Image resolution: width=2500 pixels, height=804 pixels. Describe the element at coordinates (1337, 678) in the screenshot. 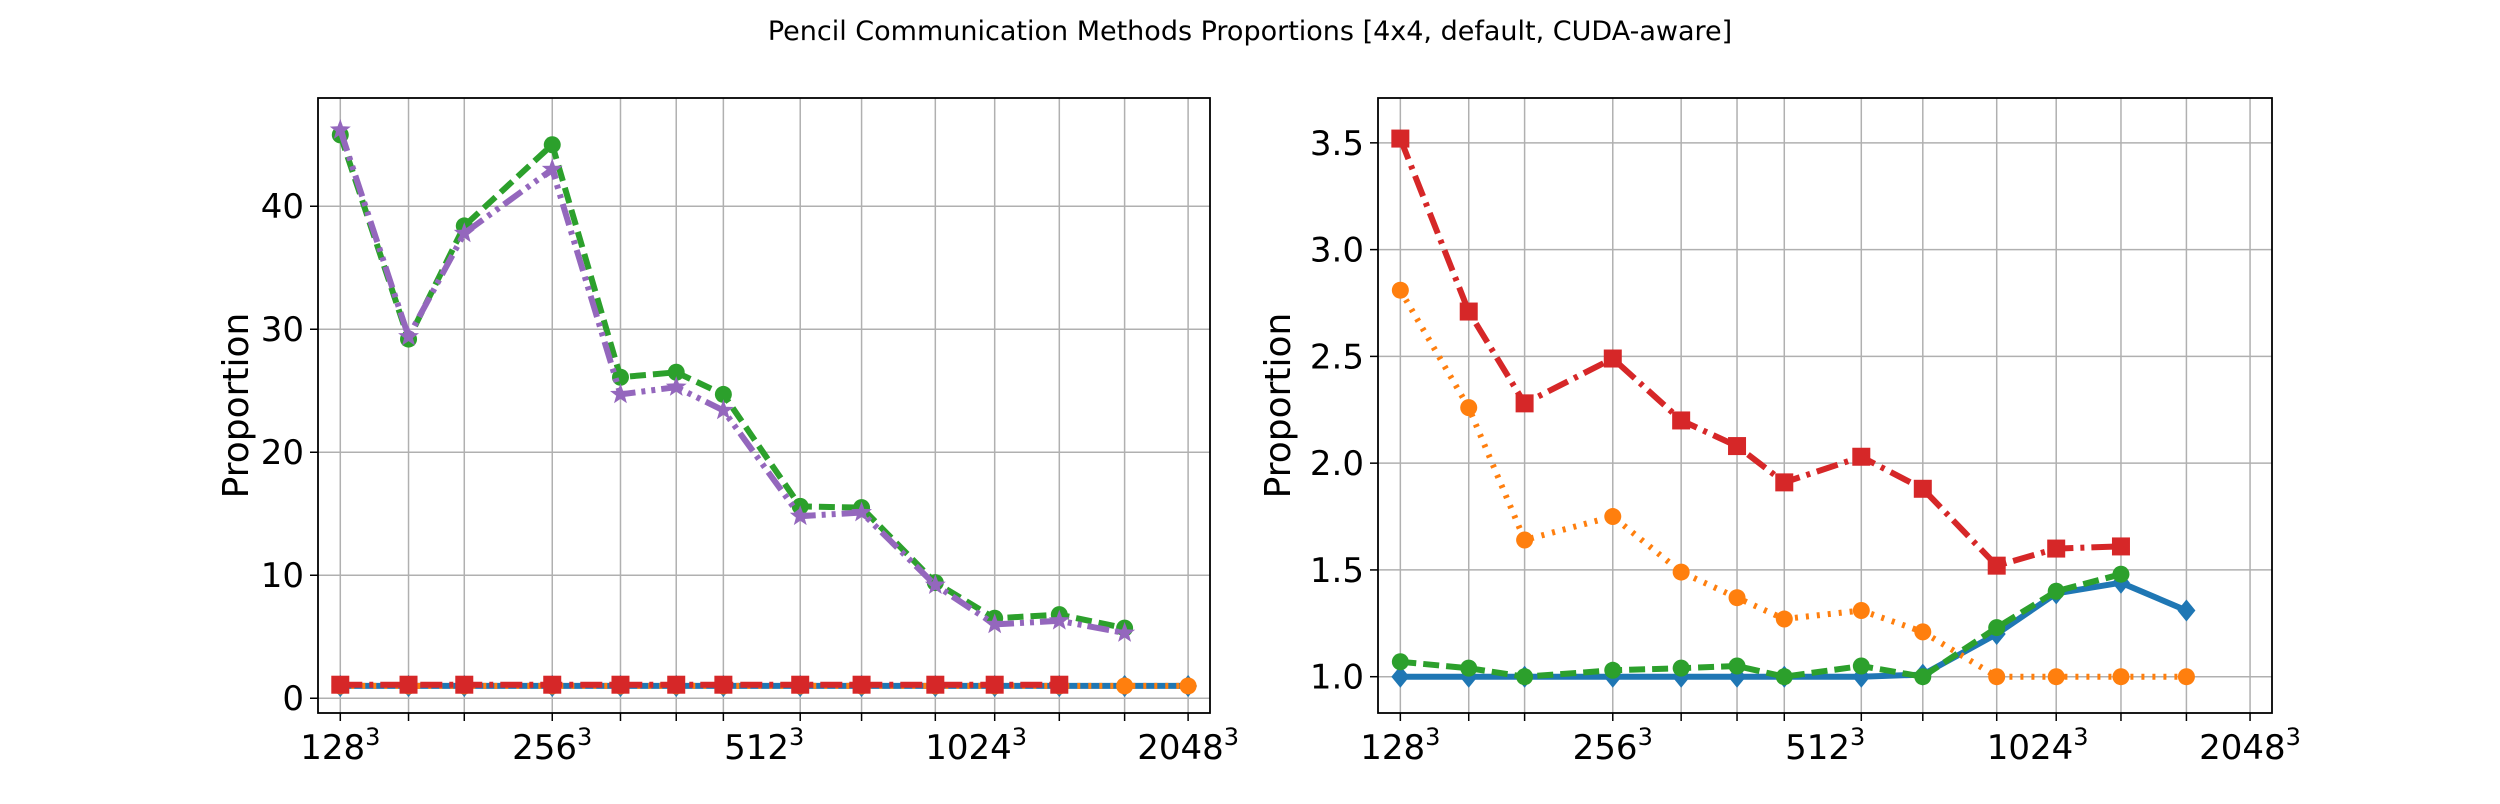

I see `y-tick-label: 1.0` at that location.